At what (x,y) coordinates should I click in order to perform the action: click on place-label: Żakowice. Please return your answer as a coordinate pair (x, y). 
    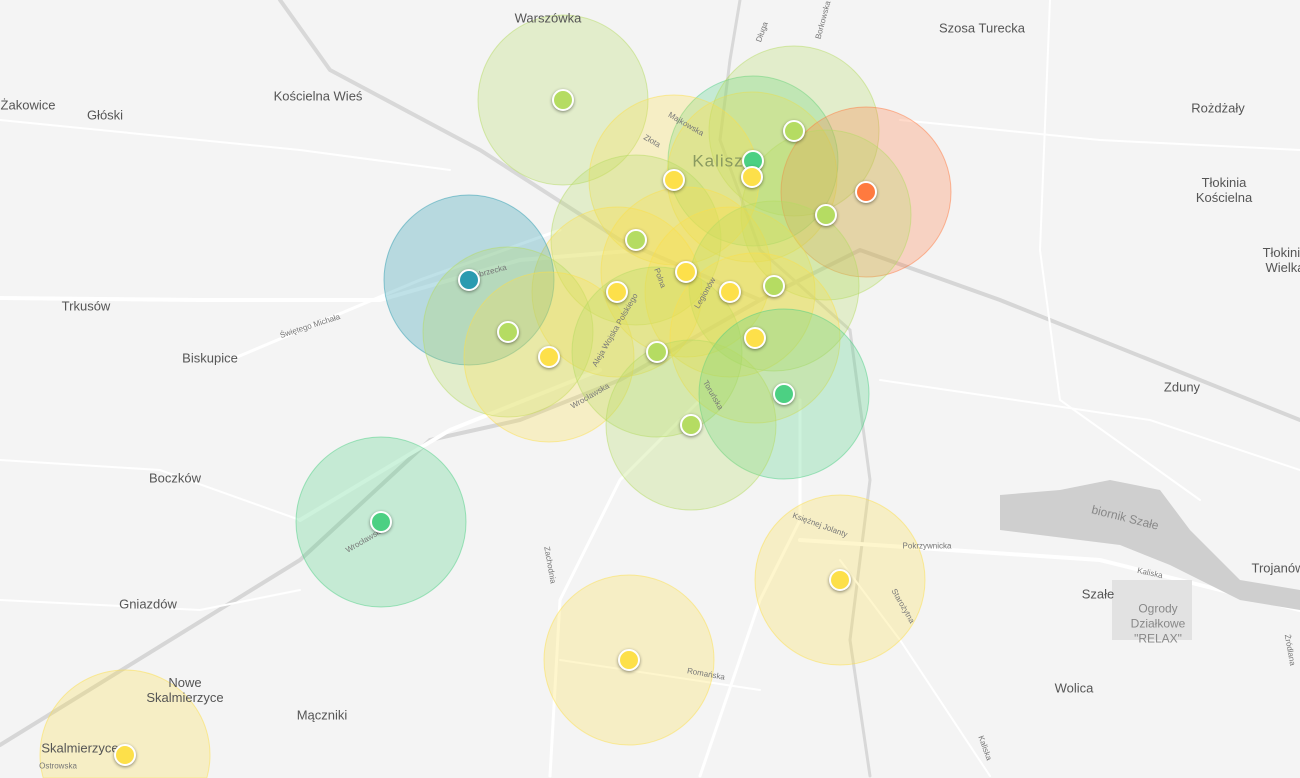
    Looking at the image, I should click on (28, 105).